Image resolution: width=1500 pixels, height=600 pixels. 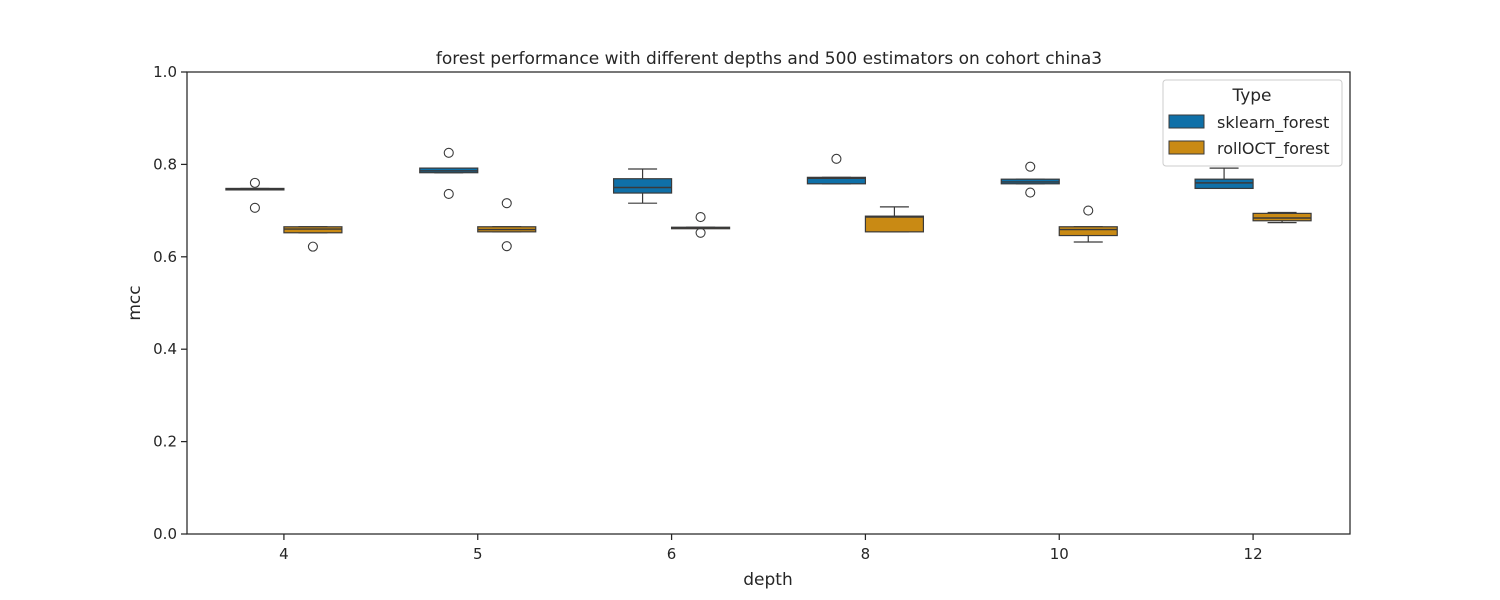 I want to click on legend-frame, so click(x=1252, y=123).